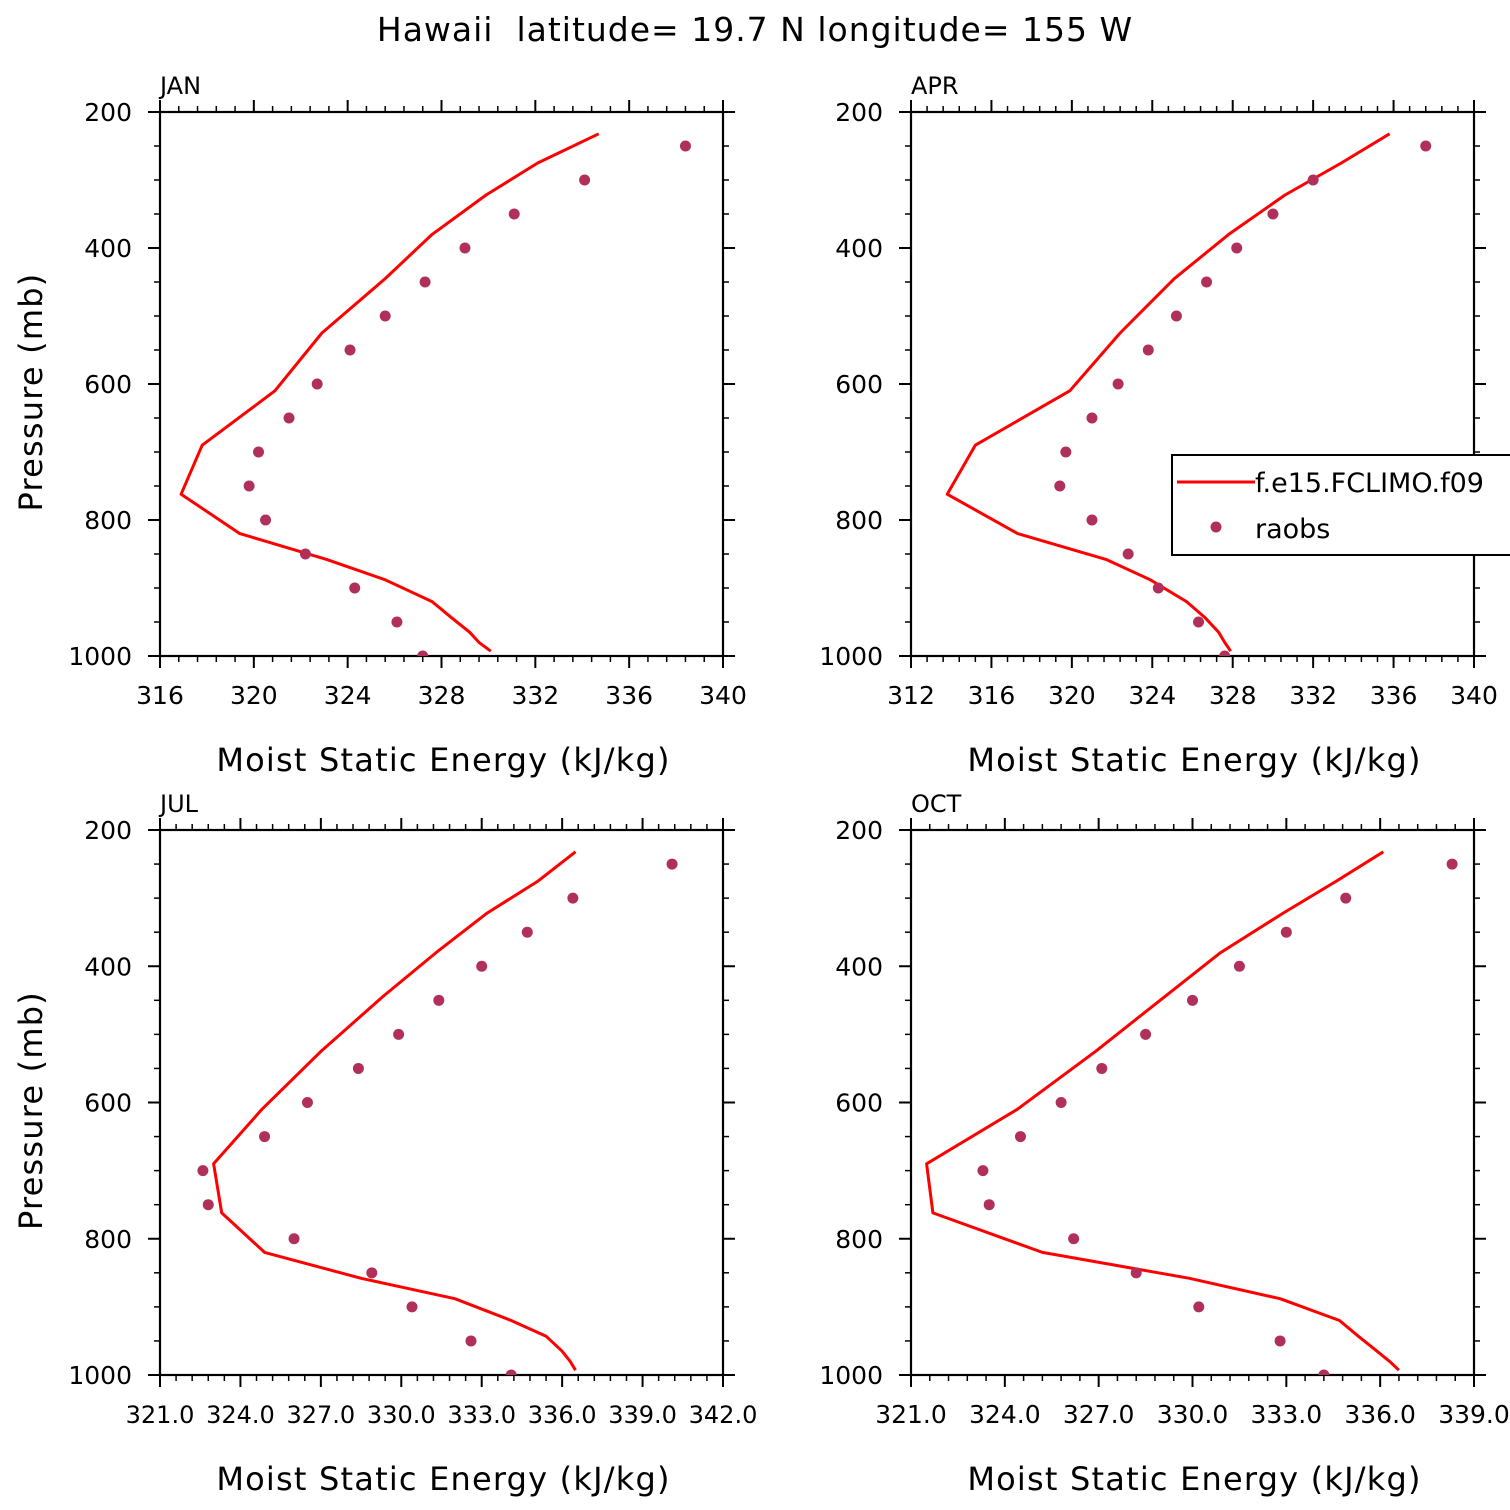  Describe the element at coordinates (1216, 527) in the screenshot. I see `legend-obs-swatch` at that location.